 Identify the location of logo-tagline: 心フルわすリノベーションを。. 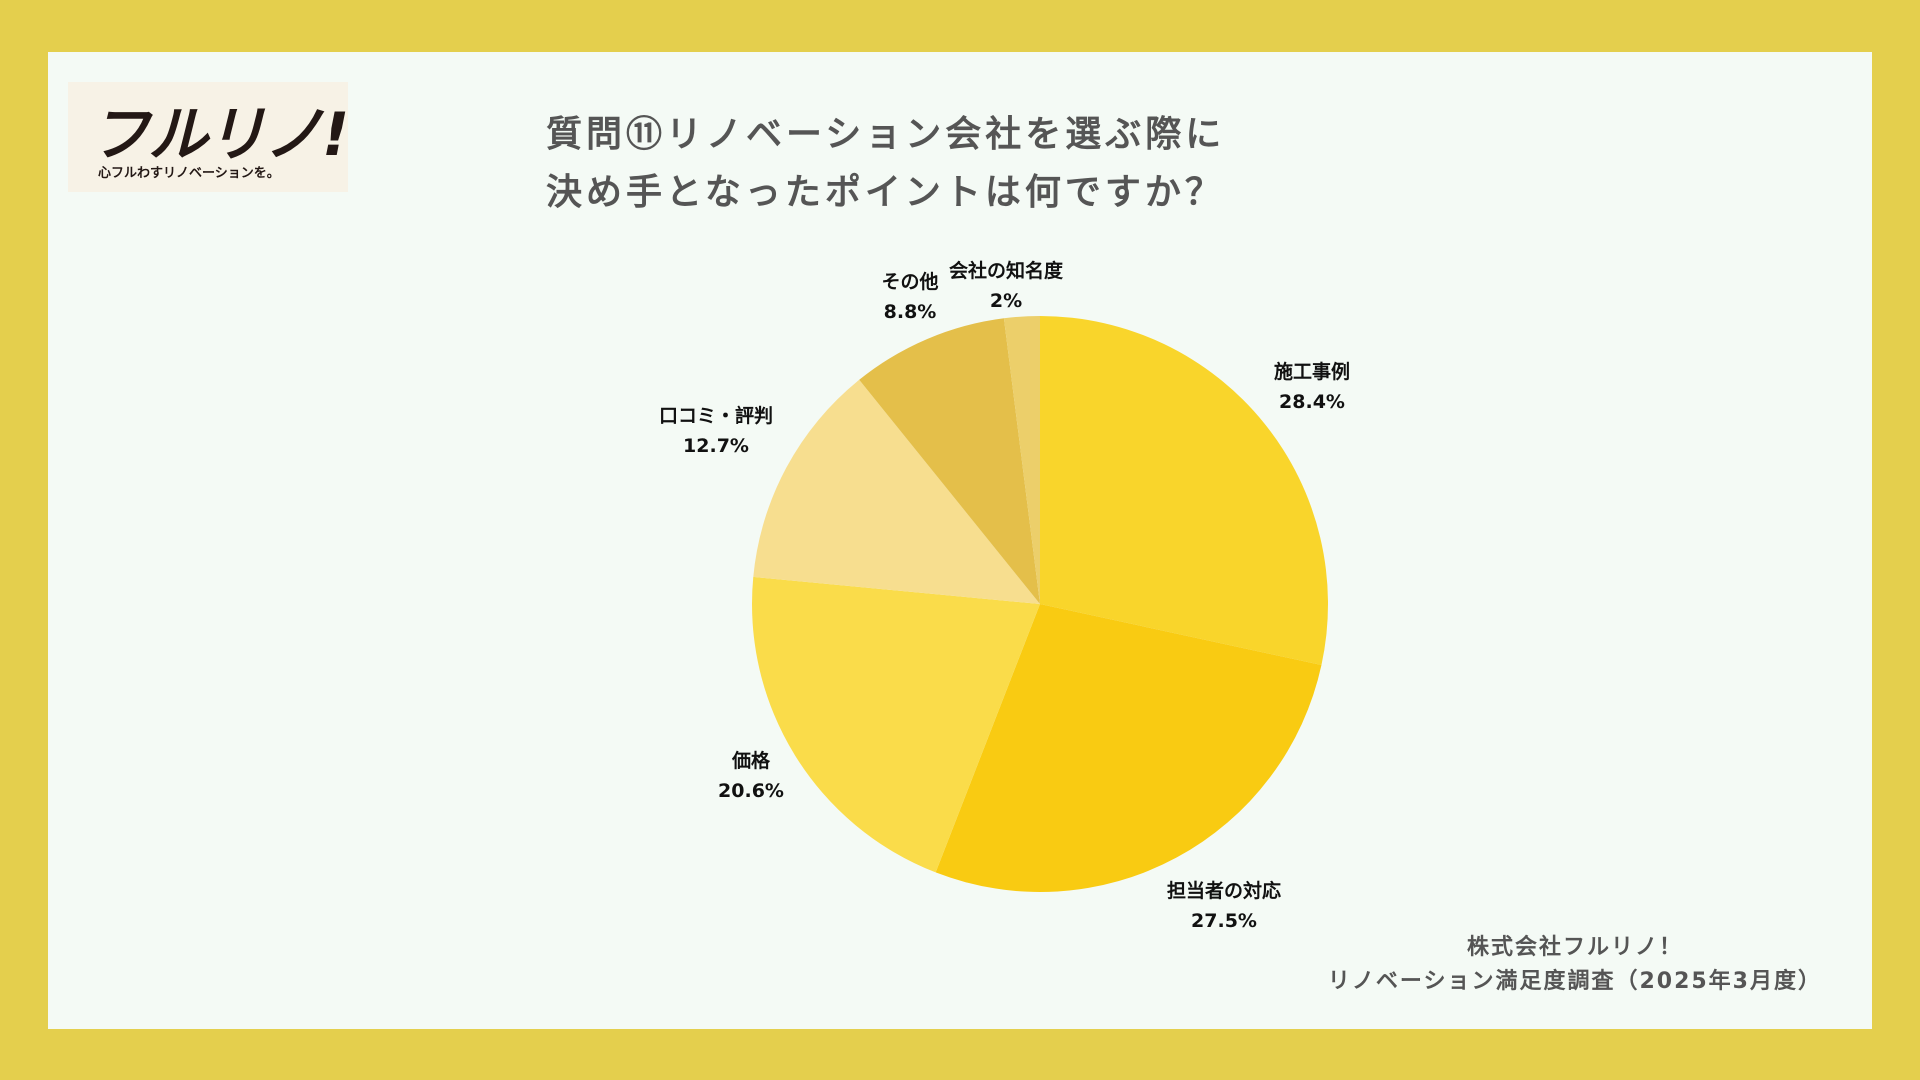
(189, 173).